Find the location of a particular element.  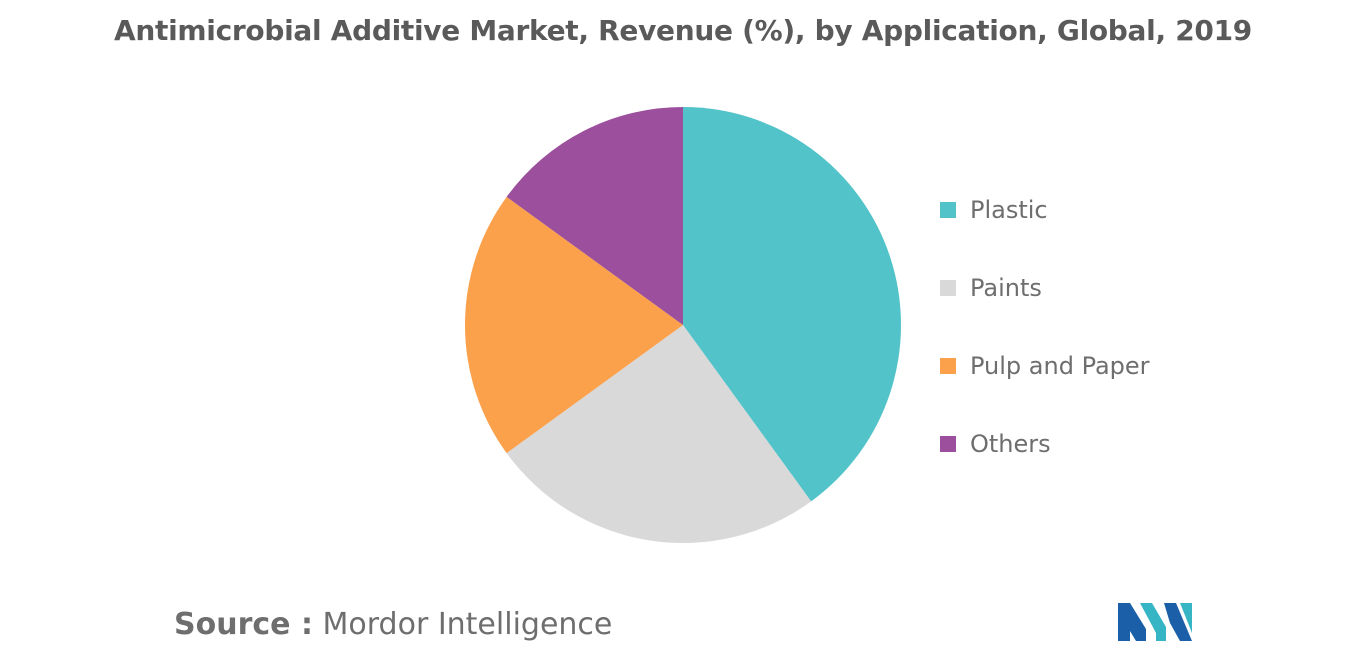

legend: Plastic Paints Pulp and Paper Others is located at coordinates (1045, 344).